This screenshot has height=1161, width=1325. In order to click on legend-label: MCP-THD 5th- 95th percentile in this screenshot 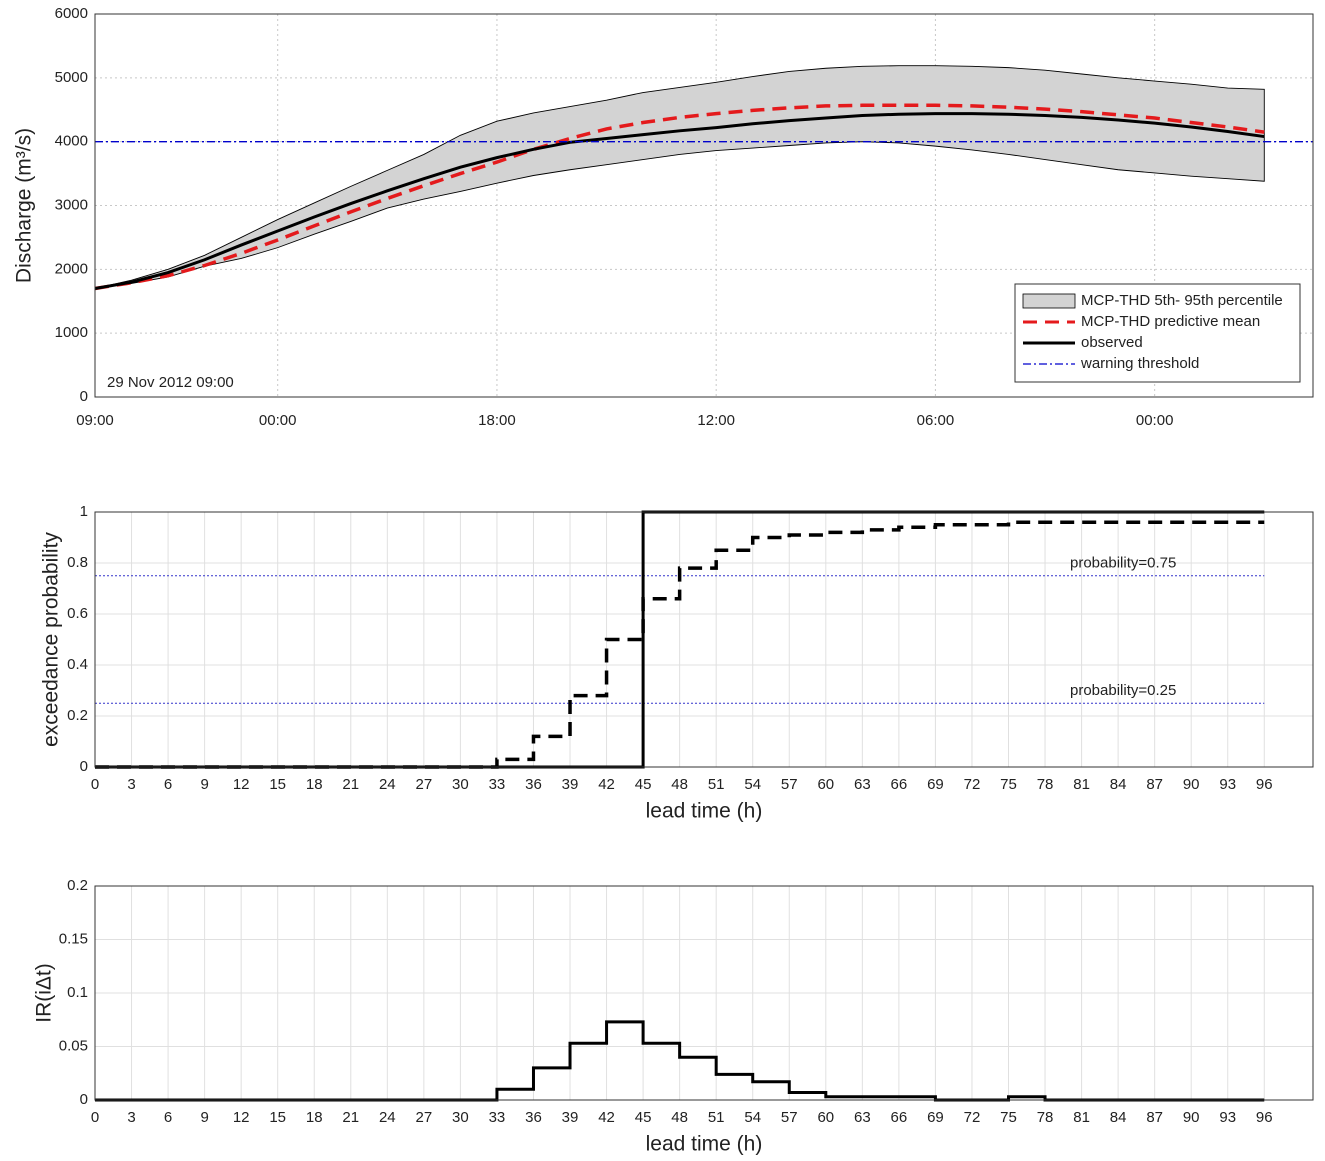, I will do `click(1182, 300)`.